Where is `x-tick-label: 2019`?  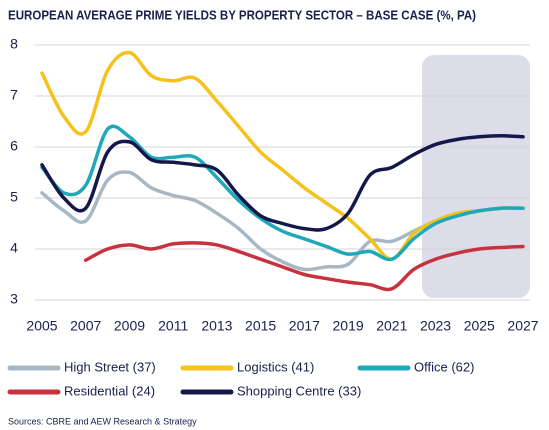
x-tick-label: 2019 is located at coordinates (348, 326).